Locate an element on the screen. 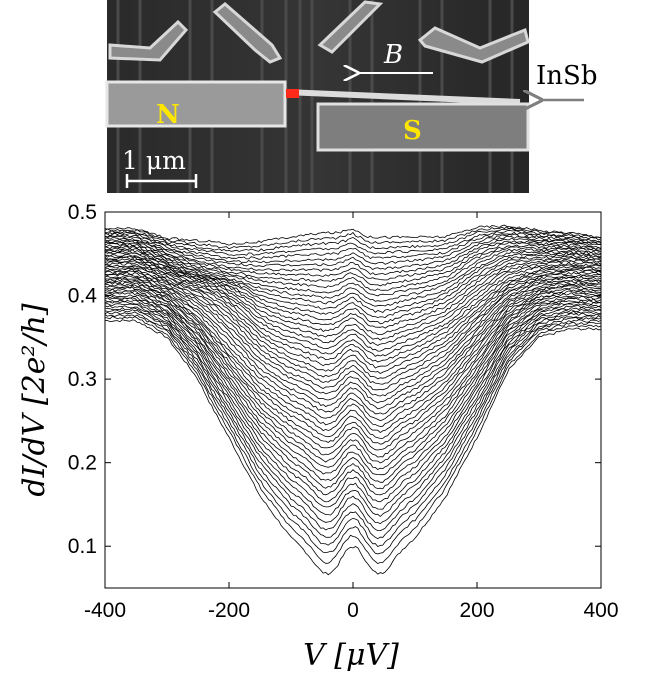  x-tick-label: 0 is located at coordinates (353, 610).